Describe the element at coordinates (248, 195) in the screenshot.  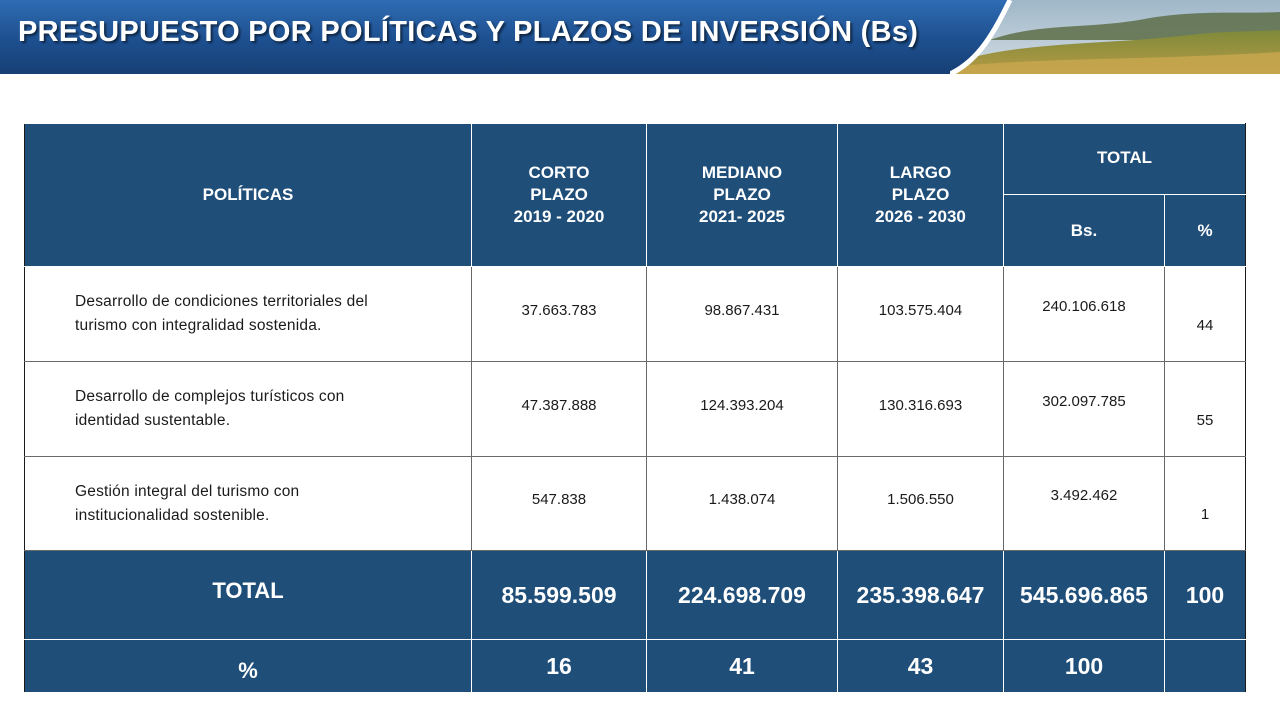
I see `header-politicas: POLÍTICAS` at that location.